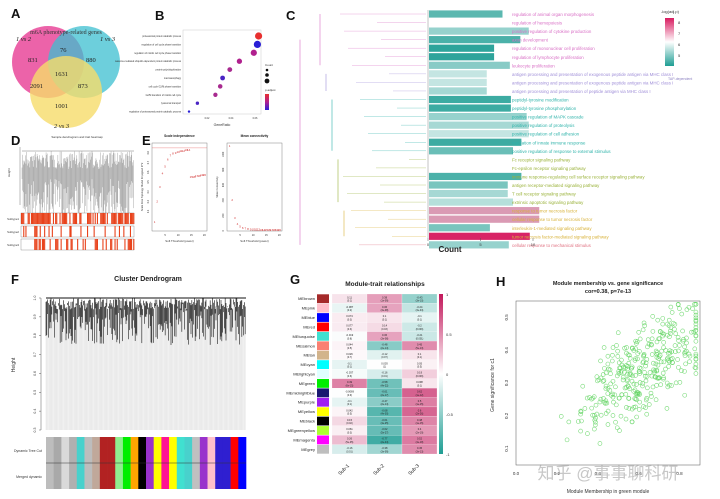  Describe the element at coordinates (420, 432) in the screenshot. I see `heatmap-cell-pvalue: (2e-19)` at that location.